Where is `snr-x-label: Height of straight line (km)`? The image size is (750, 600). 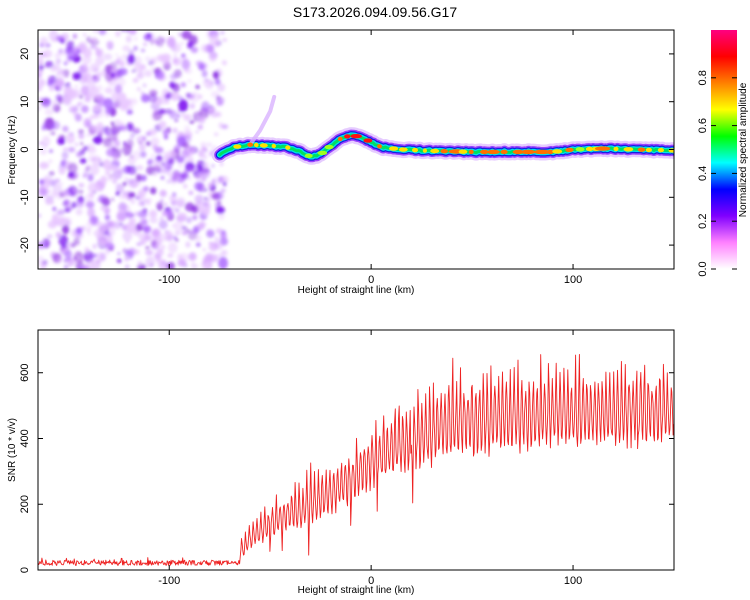 snr-x-label: Height of straight line (km) is located at coordinates (356, 590).